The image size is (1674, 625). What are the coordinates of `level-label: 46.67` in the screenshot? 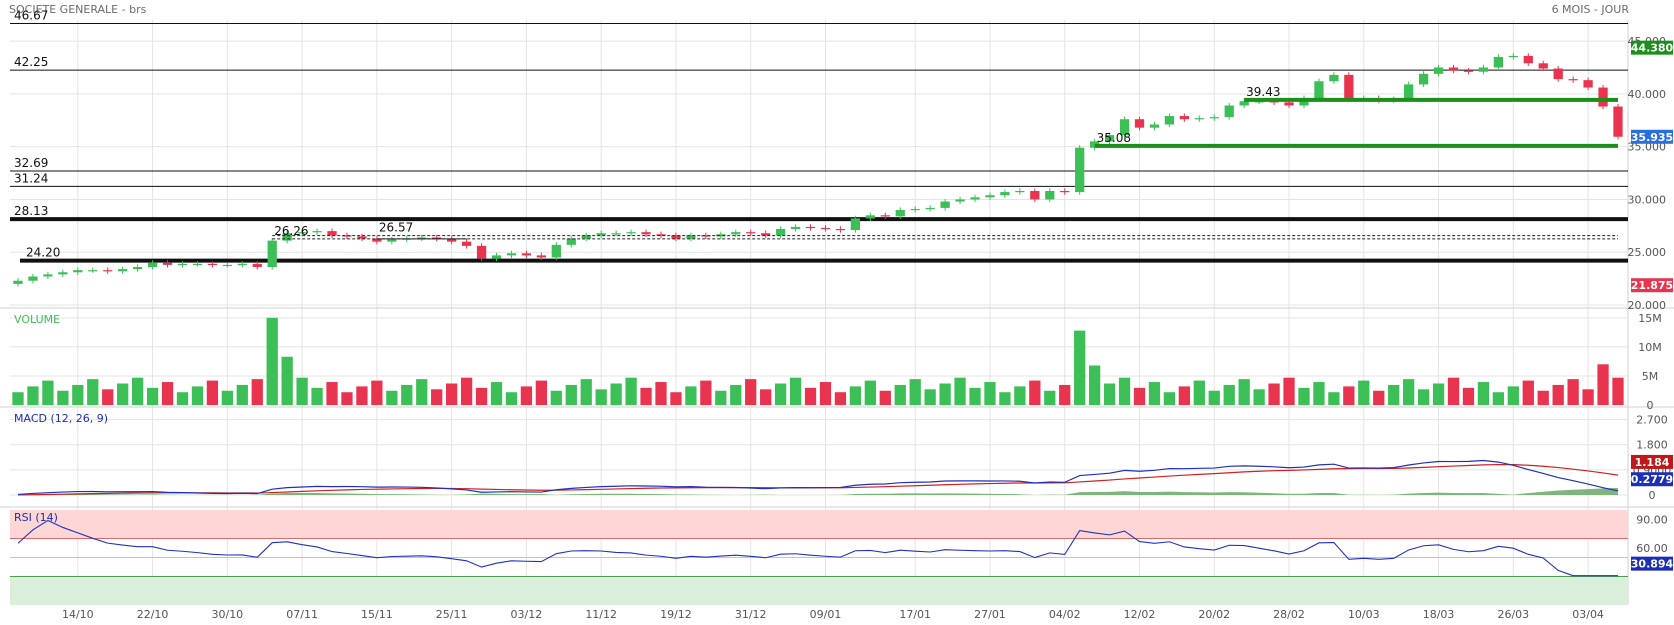 It's located at (31, 15).